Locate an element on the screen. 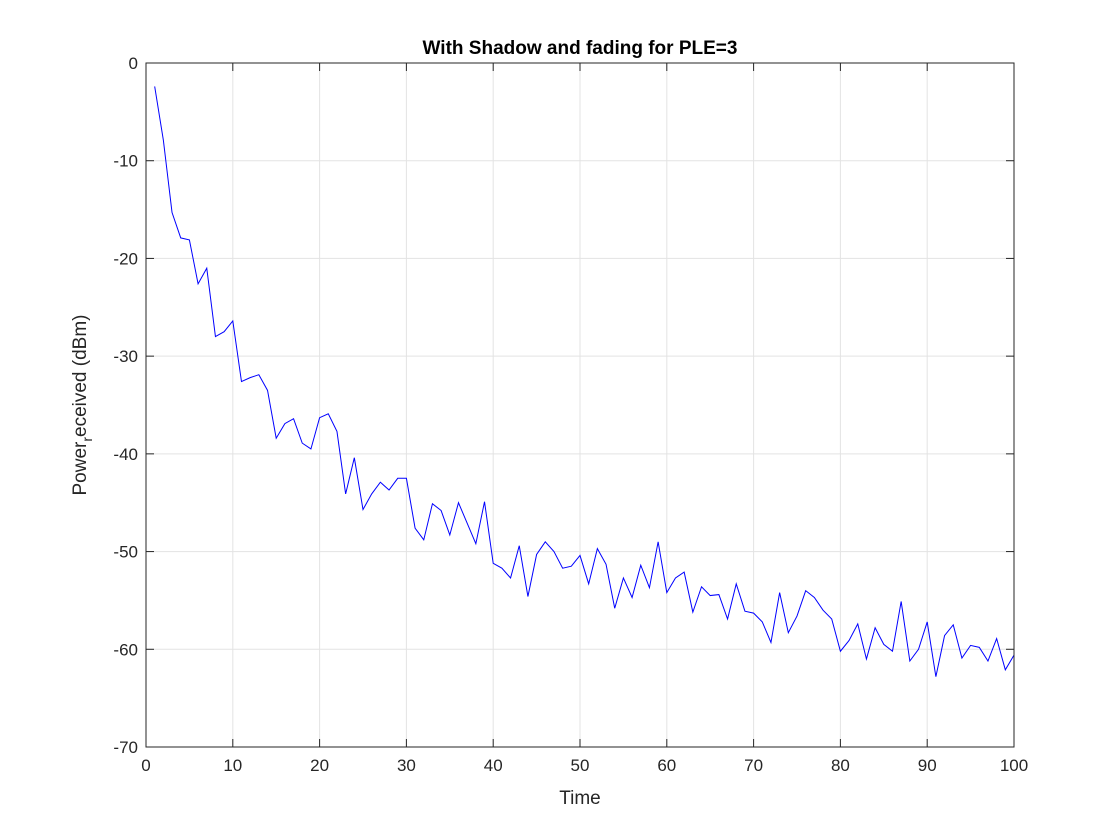  x-tick-label: 80 is located at coordinates (840, 765).